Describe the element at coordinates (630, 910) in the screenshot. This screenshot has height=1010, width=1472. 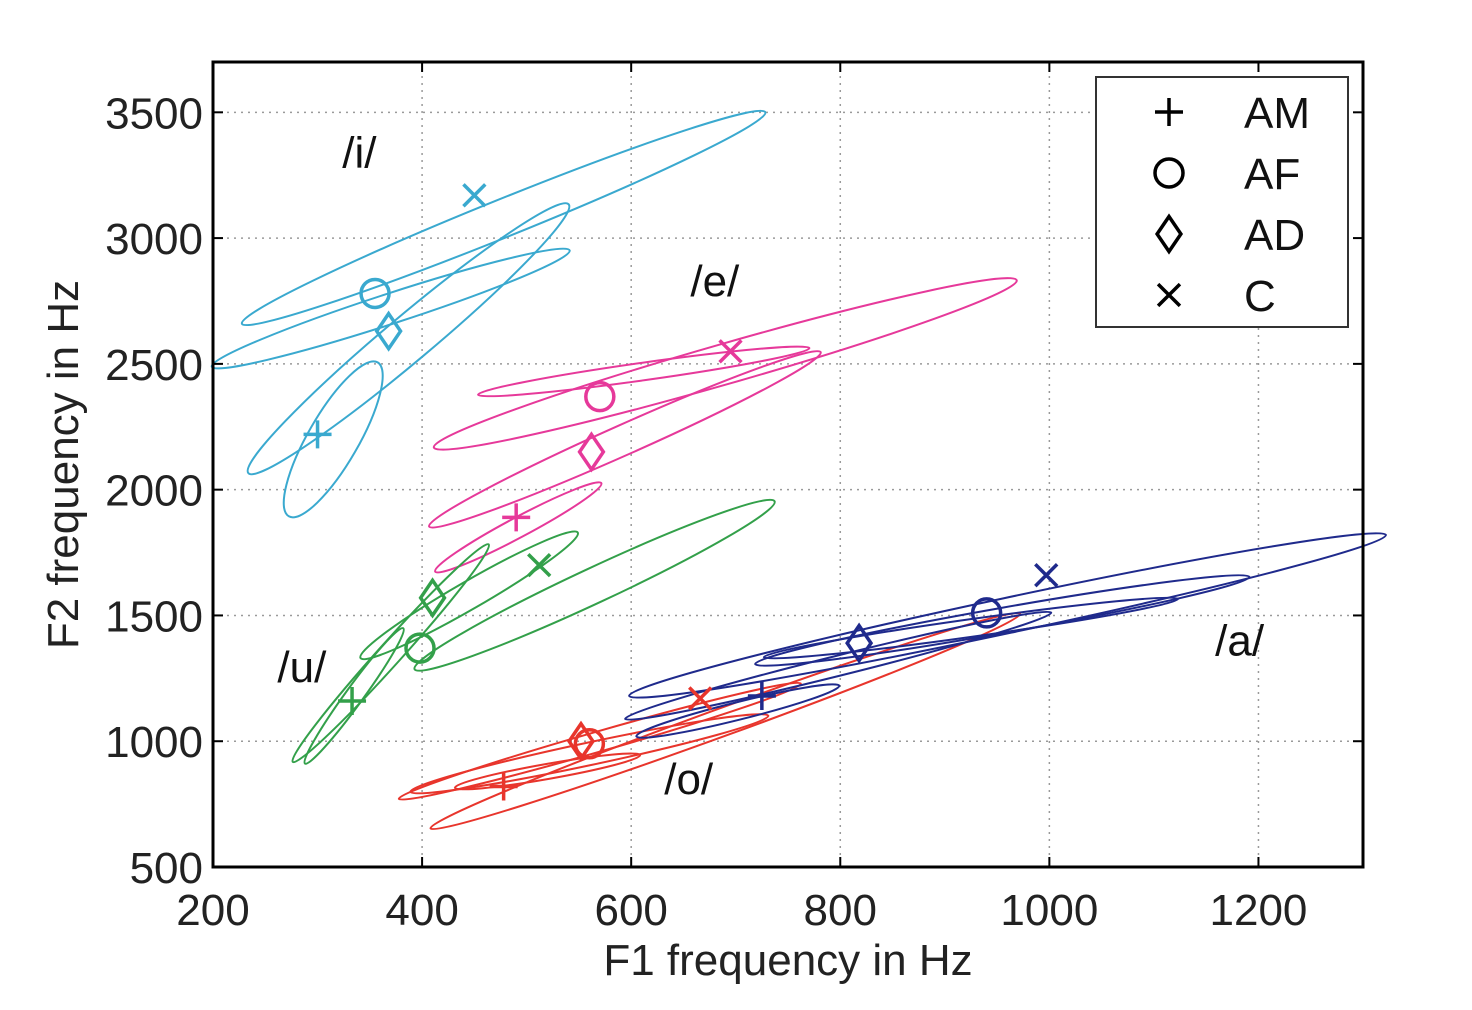
I see `x-tick-label: 600` at that location.